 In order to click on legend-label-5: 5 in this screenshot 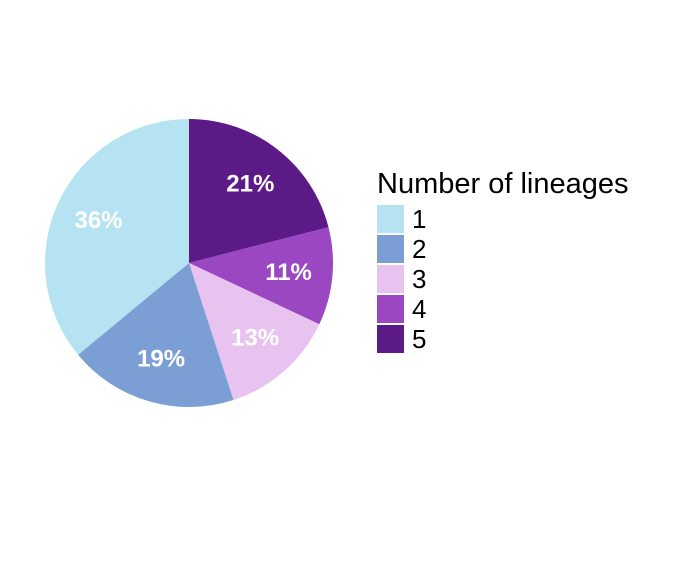, I will do `click(419, 339)`.